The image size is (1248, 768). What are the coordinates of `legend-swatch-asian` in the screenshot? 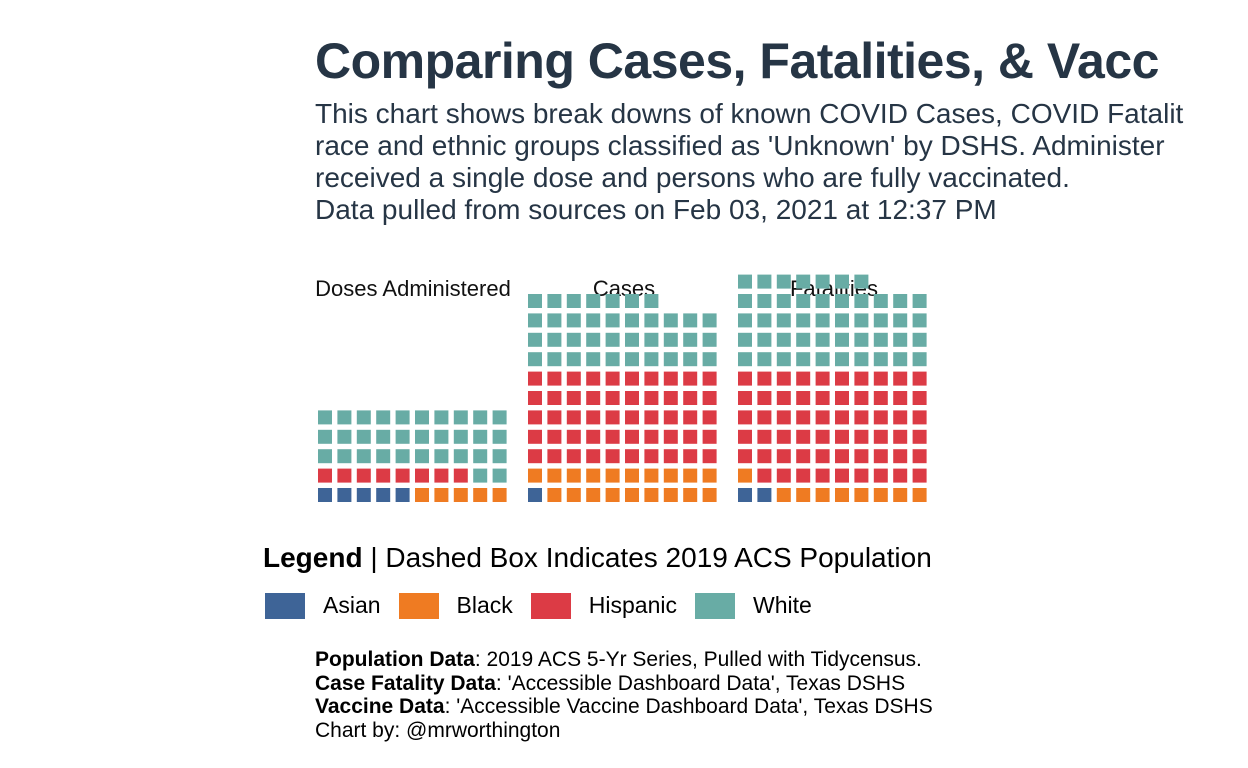 It's located at (285, 605).